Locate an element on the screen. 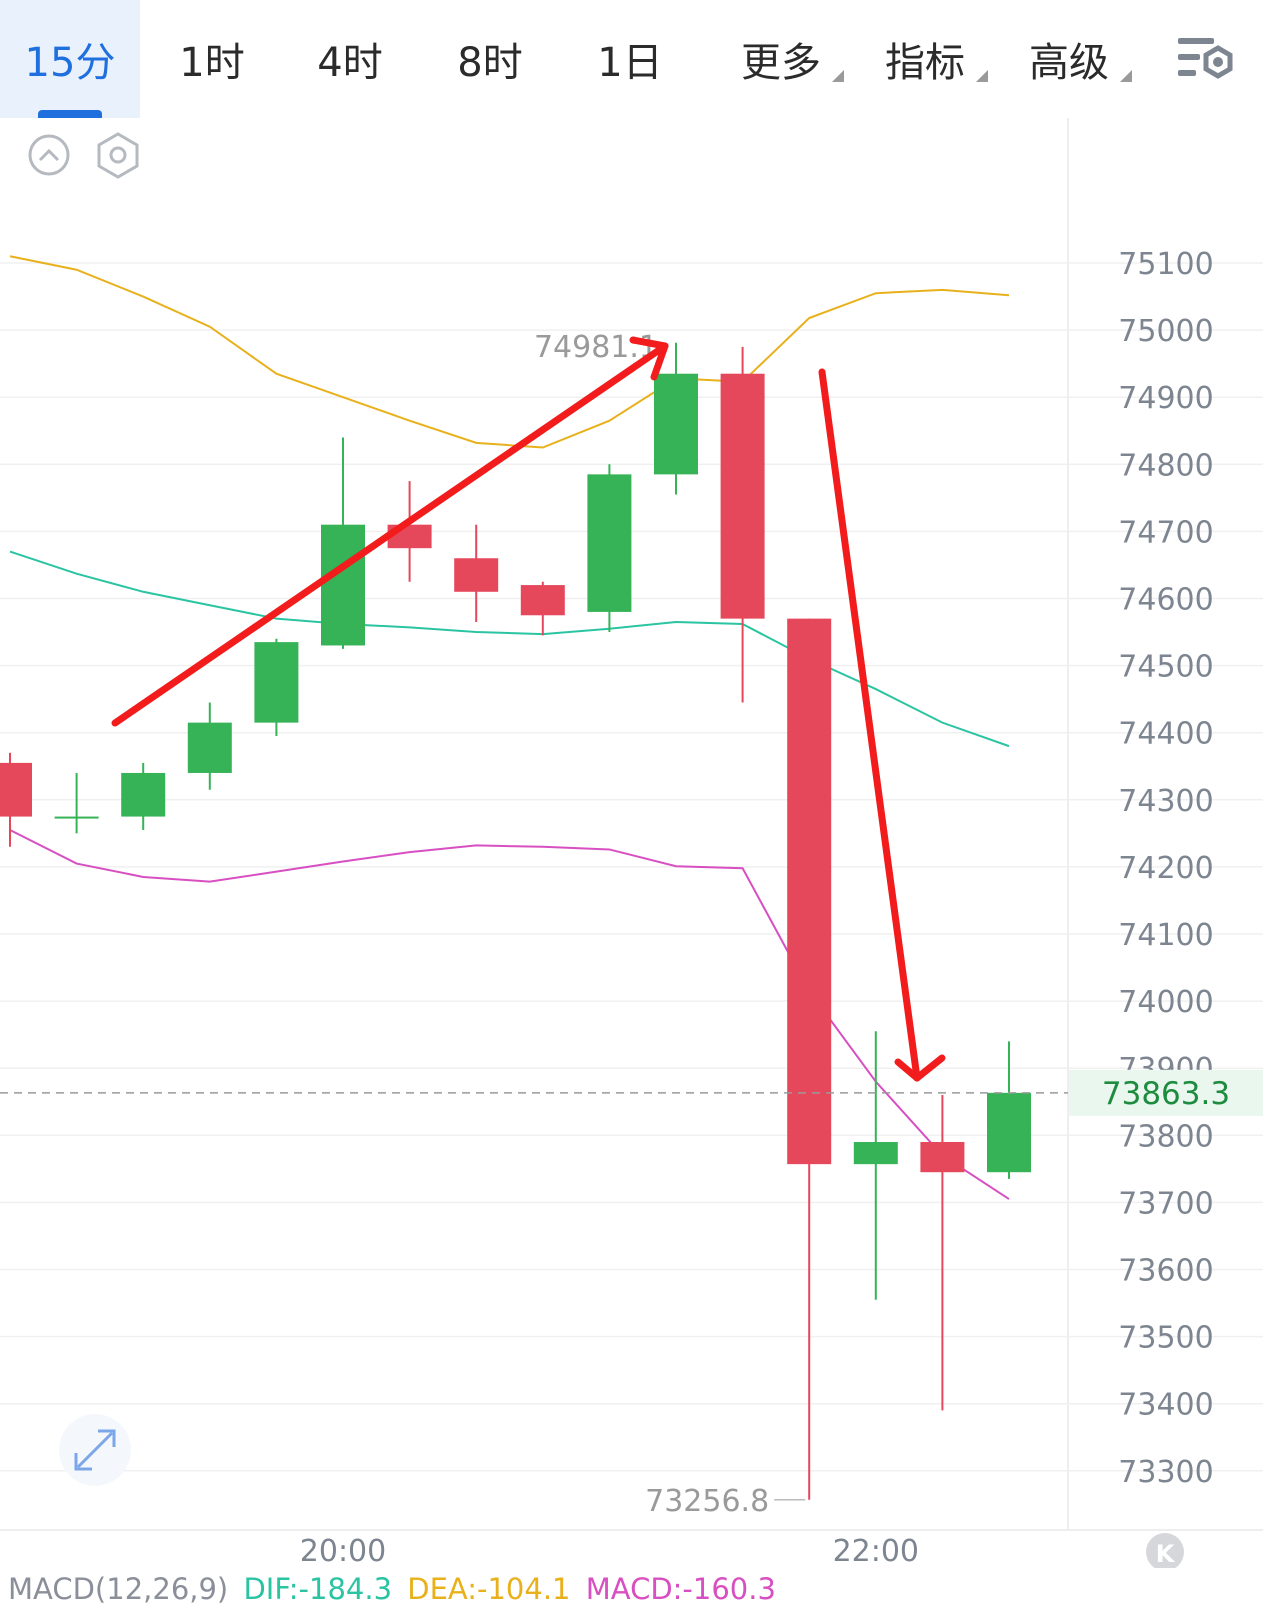 This screenshot has width=1263, height=1616. price-tick-label: 74300 is located at coordinates (1165, 801).